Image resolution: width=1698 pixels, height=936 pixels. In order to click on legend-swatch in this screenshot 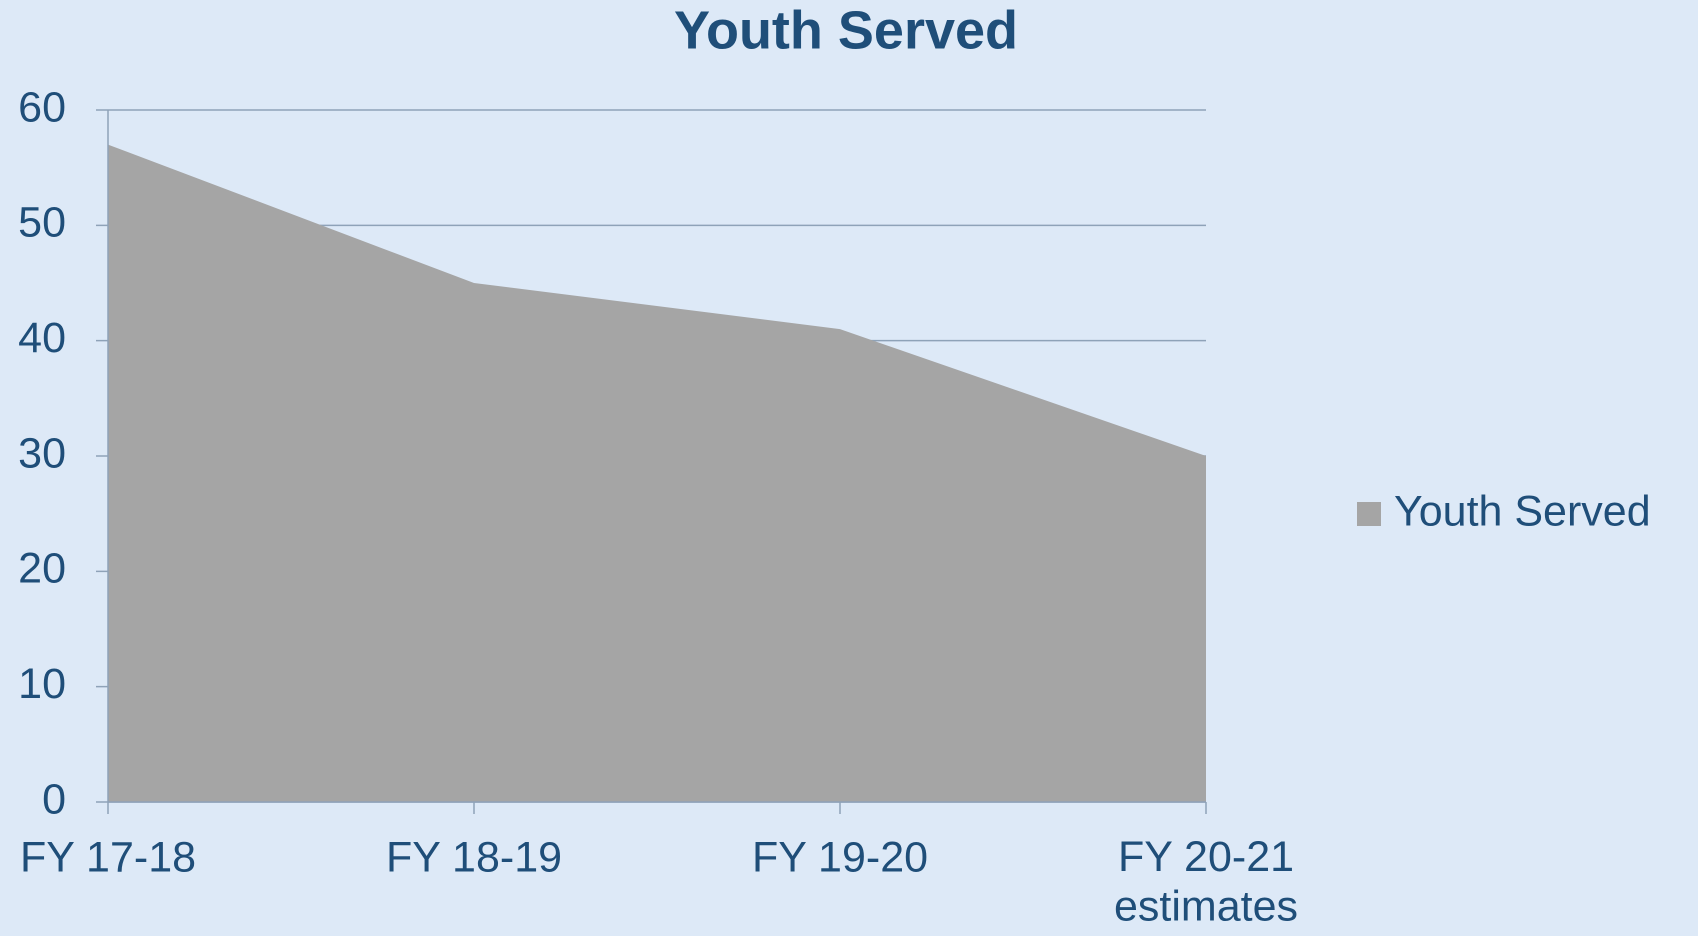, I will do `click(1369, 514)`.